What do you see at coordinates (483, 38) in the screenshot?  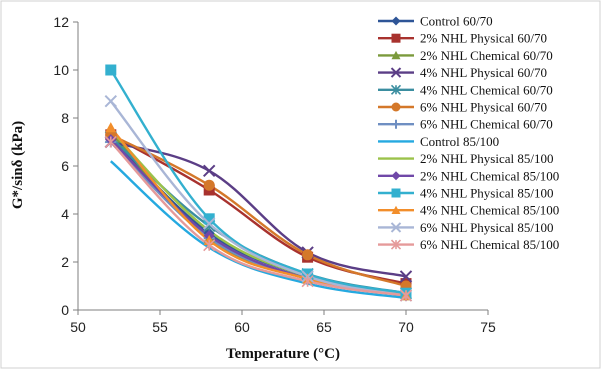 I see `legend-label-2: 2% NHL Physical 60/70` at bounding box center [483, 38].